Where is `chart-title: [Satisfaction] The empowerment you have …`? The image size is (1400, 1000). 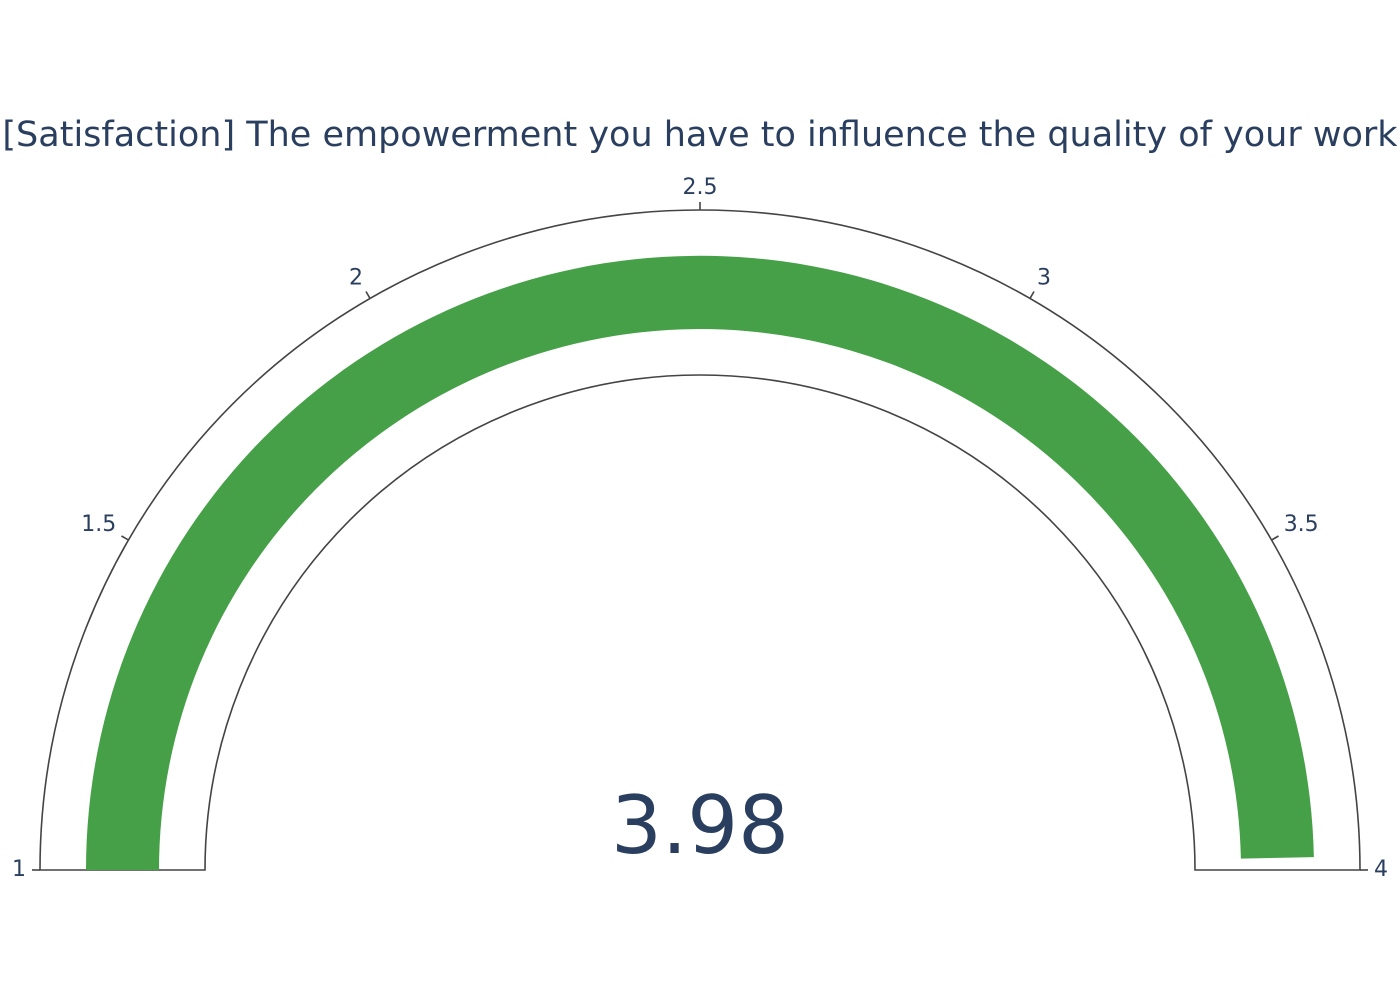
chart-title: [Satisfaction] The empowerment you have … is located at coordinates (700, 135).